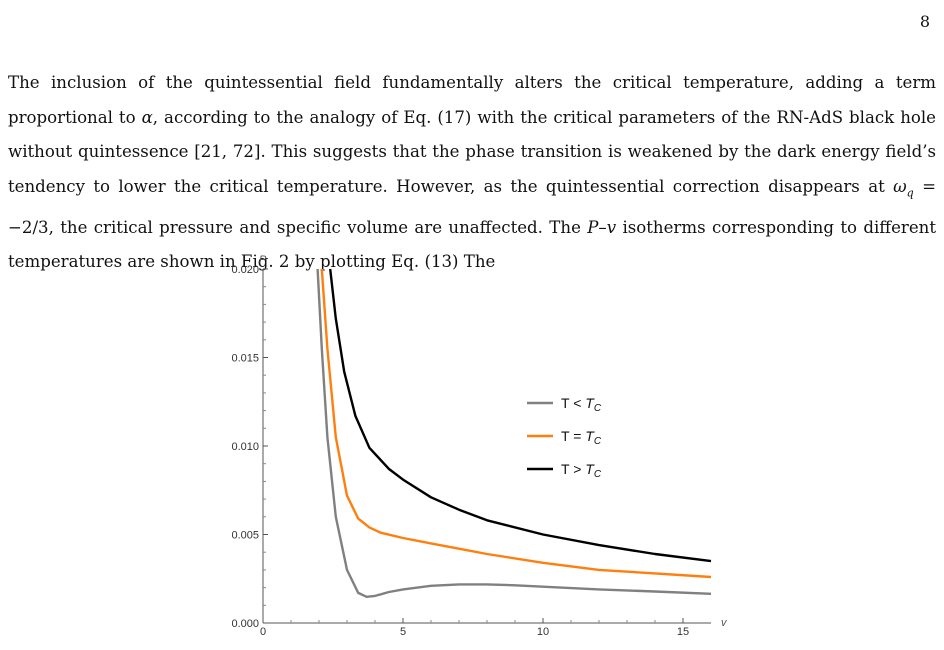 The width and height of the screenshot is (944, 650). I want to click on x-axis-label: v, so click(724, 623).